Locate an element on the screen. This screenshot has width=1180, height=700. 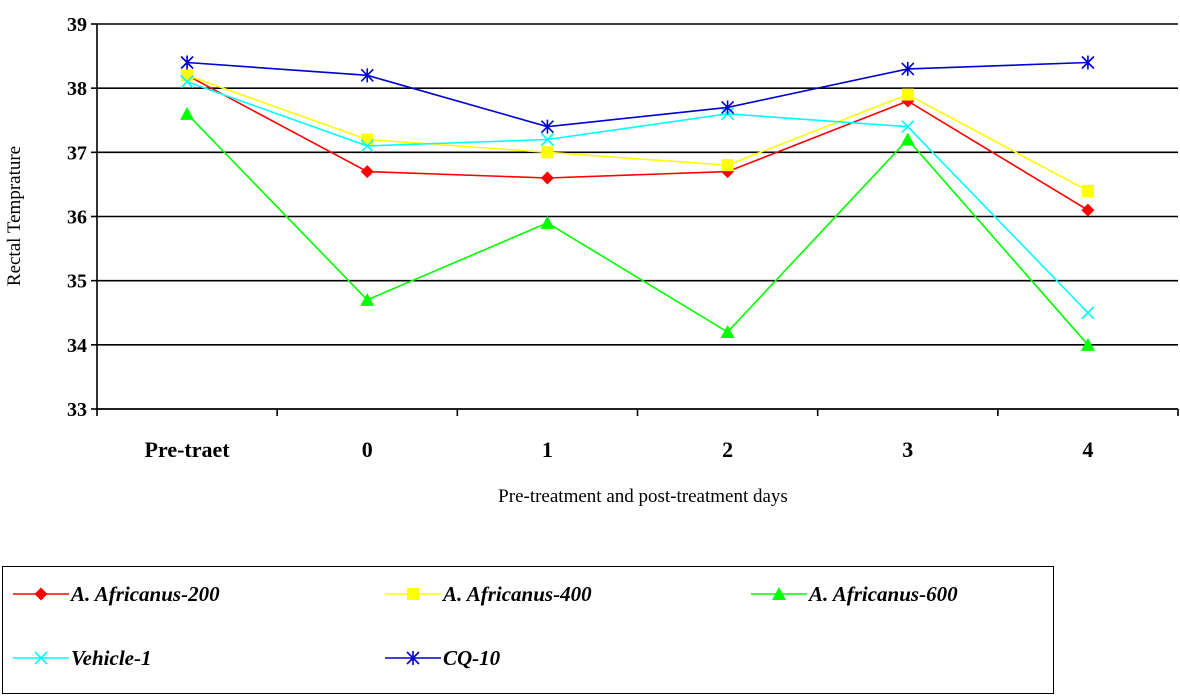
legend-item: A. Africanus-400 is located at coordinates (487, 594).